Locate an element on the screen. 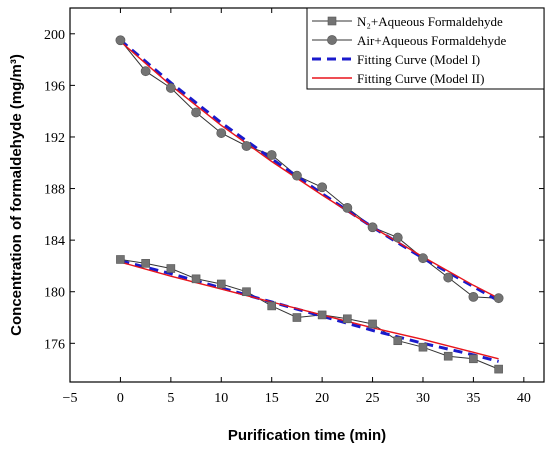 The width and height of the screenshot is (550, 449). x-tick-label: 30 is located at coordinates (423, 398).